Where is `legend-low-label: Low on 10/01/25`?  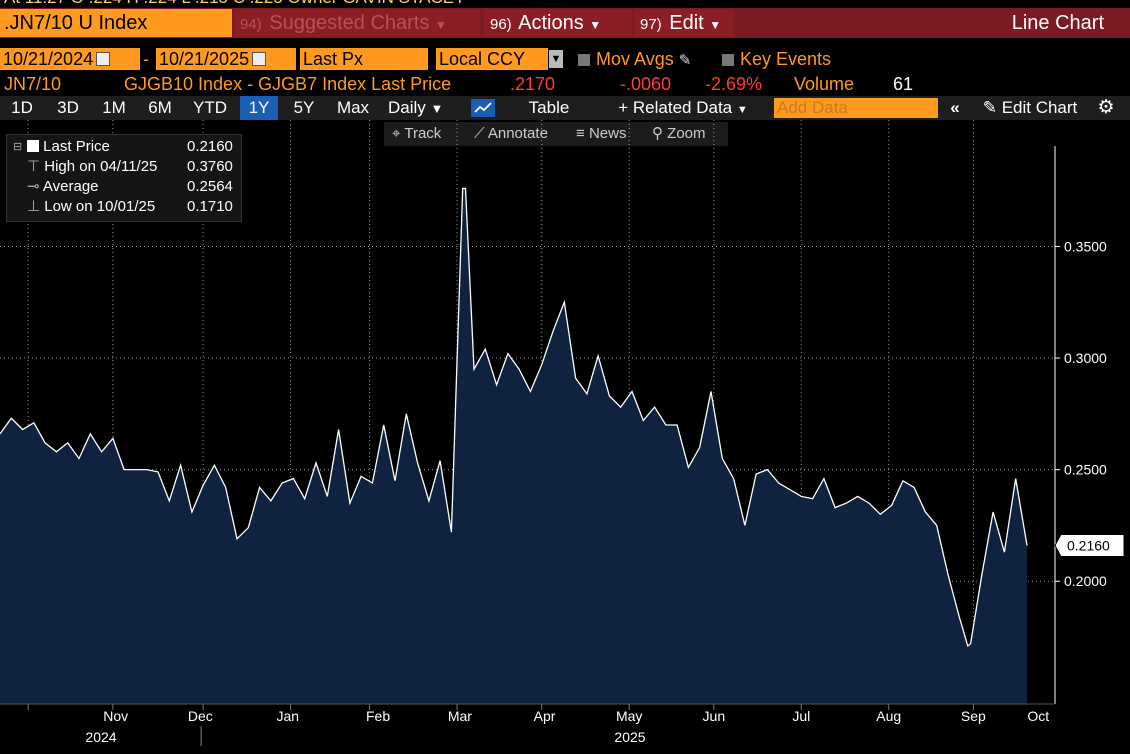
legend-low-label: Low on 10/01/25 is located at coordinates (100, 206).